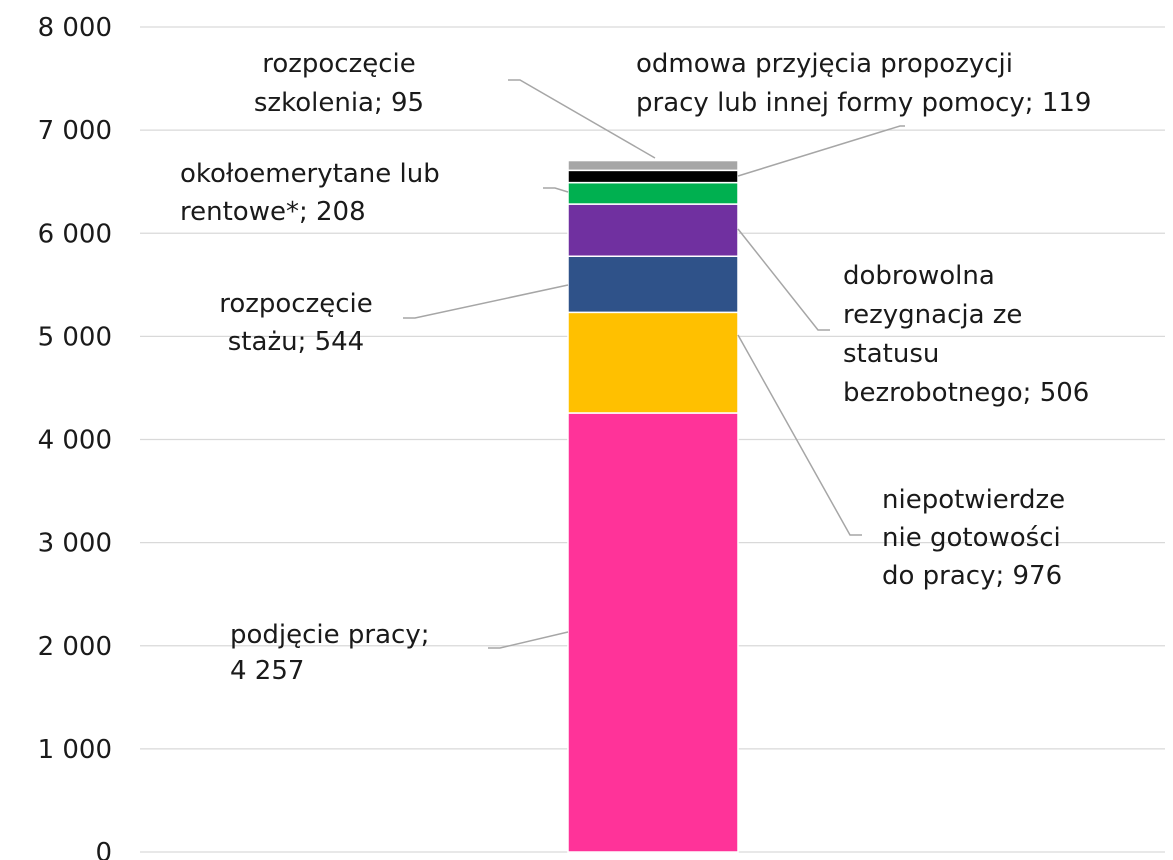 Image resolution: width=1173 pixels, height=860 pixels. What do you see at coordinates (972, 576) in the screenshot?
I see `data-label-line: do pracy; 976` at bounding box center [972, 576].